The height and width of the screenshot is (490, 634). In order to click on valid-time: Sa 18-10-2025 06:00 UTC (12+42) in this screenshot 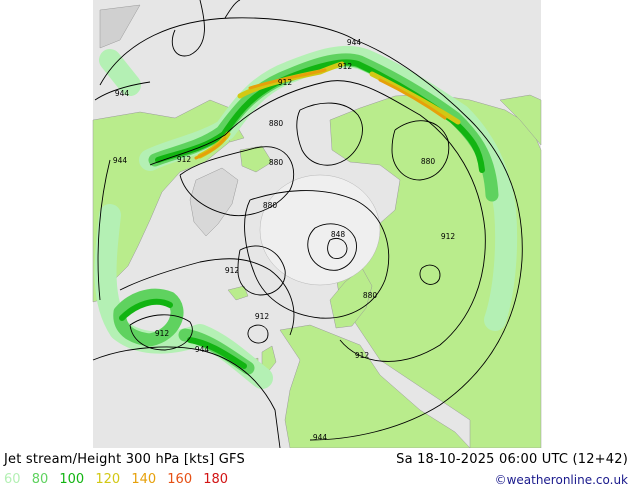, I will do `click(512, 459)`.